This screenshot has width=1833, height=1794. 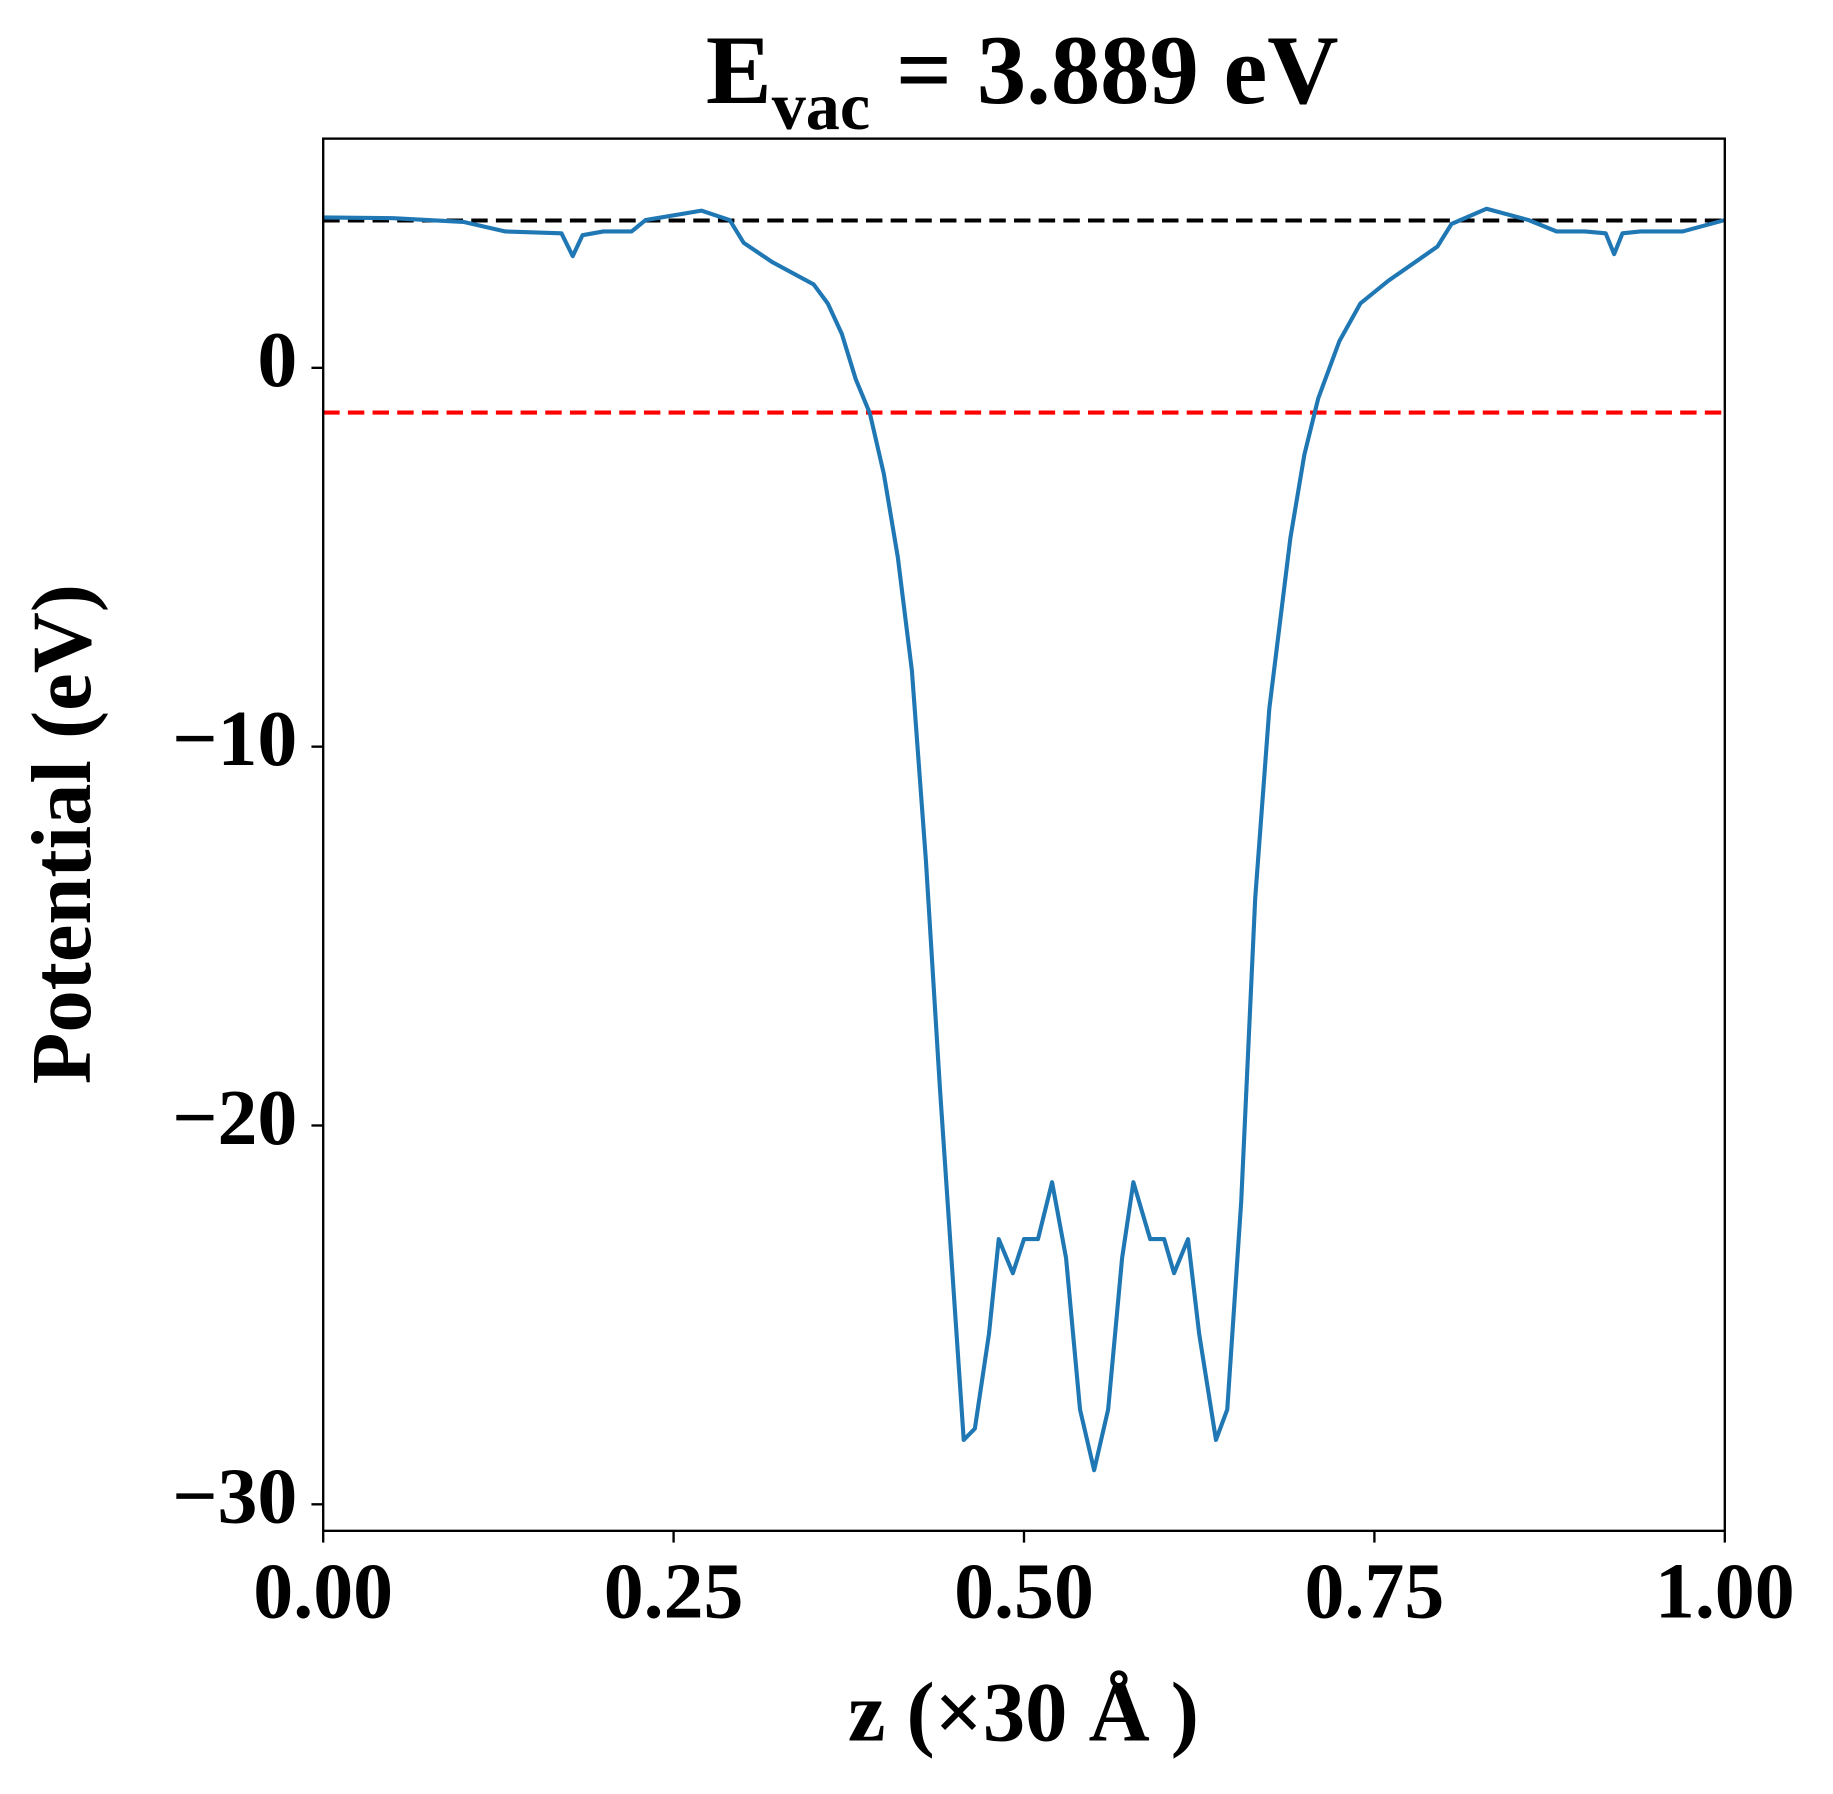 I want to click on y-tick-label: 0, so click(x=277, y=360).